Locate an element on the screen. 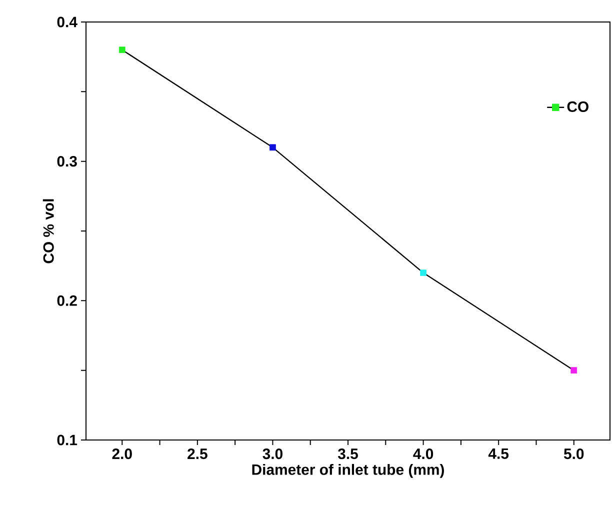 The image size is (612, 509). legend-label: CO is located at coordinates (577, 106).